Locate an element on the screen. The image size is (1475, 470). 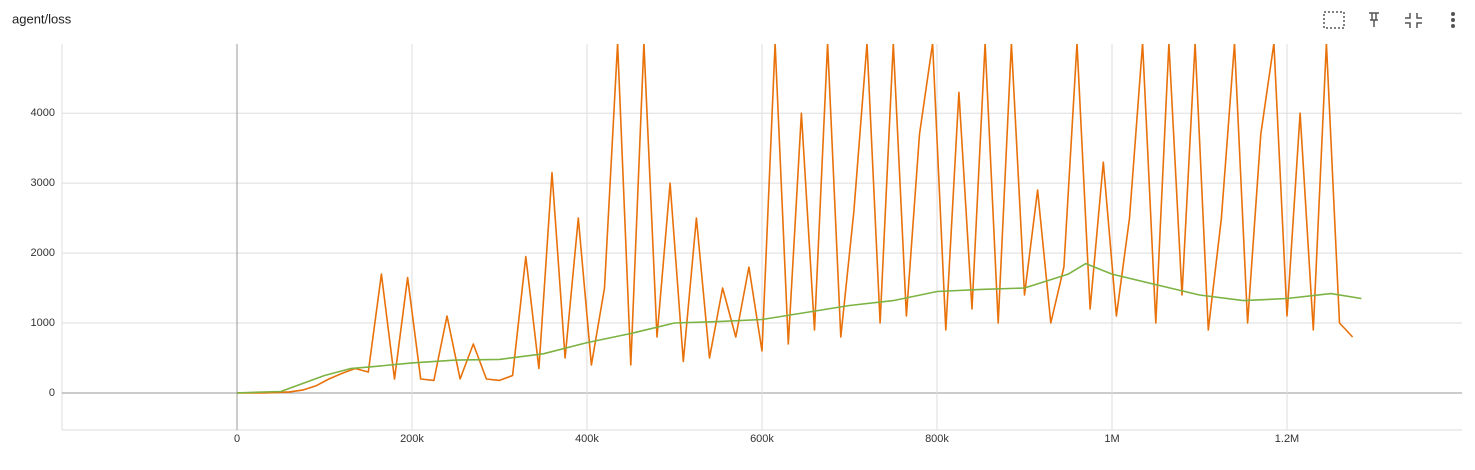
x-tick-label: 200k is located at coordinates (412, 439).